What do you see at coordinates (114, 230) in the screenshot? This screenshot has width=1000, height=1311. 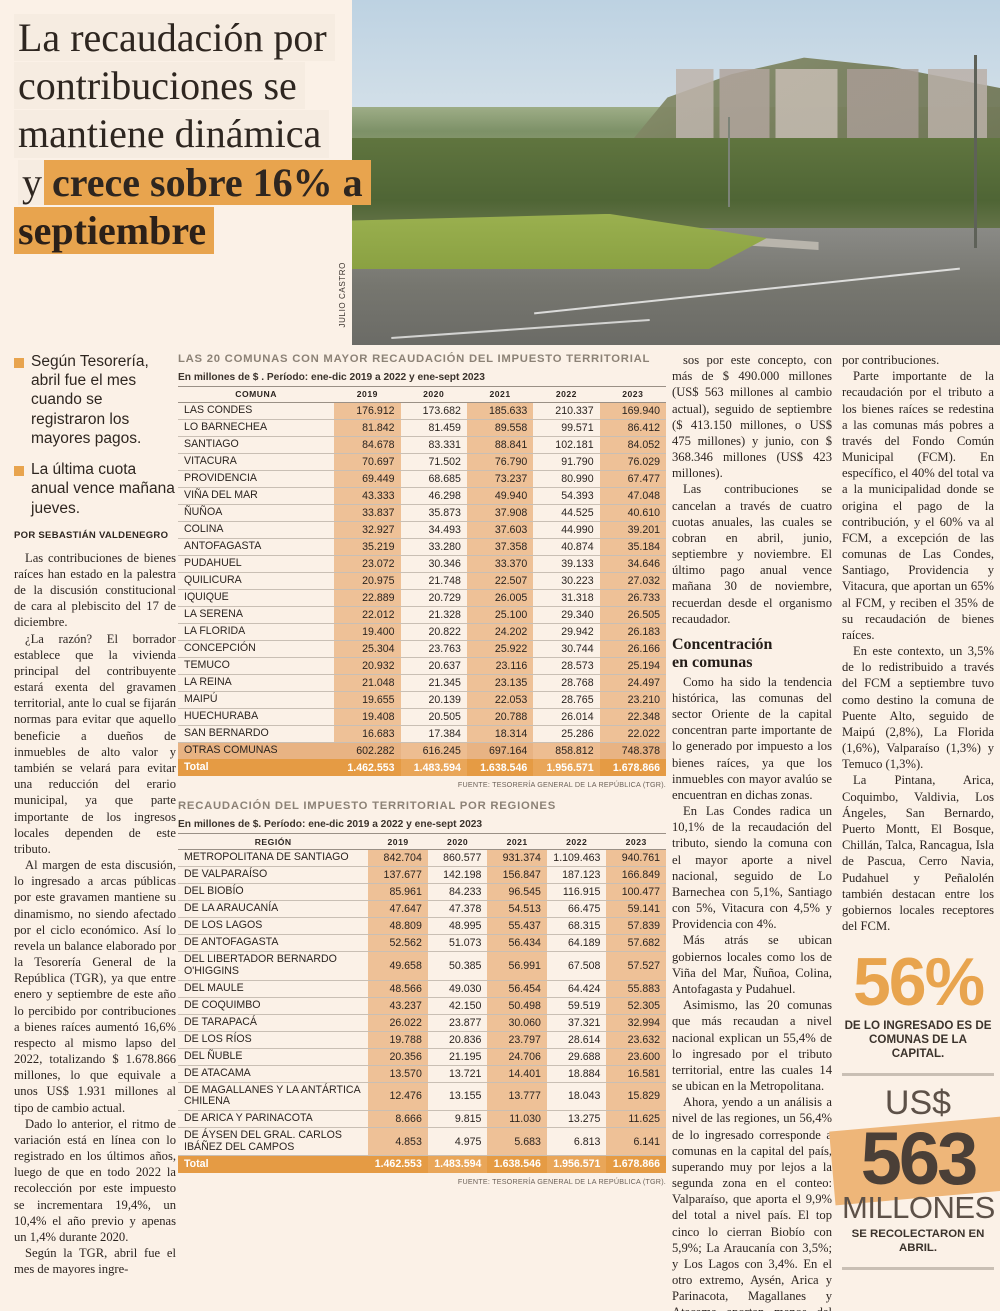 I see `headline-line-5: septiembre` at bounding box center [114, 230].